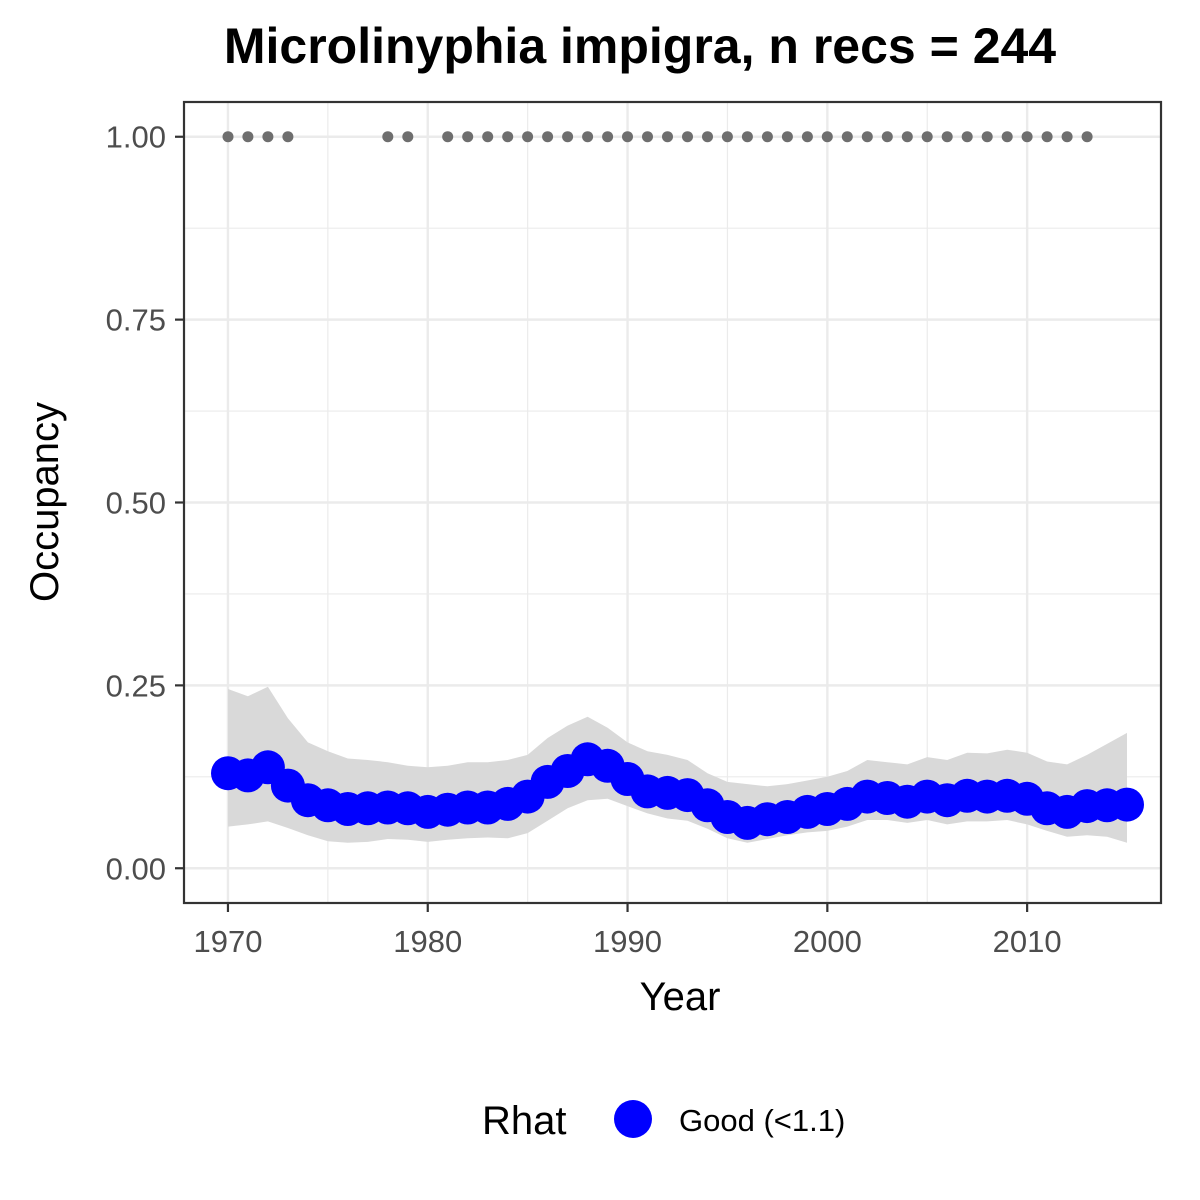  What do you see at coordinates (45, 502) in the screenshot?
I see `y-axis-title: Occupancy` at bounding box center [45, 502].